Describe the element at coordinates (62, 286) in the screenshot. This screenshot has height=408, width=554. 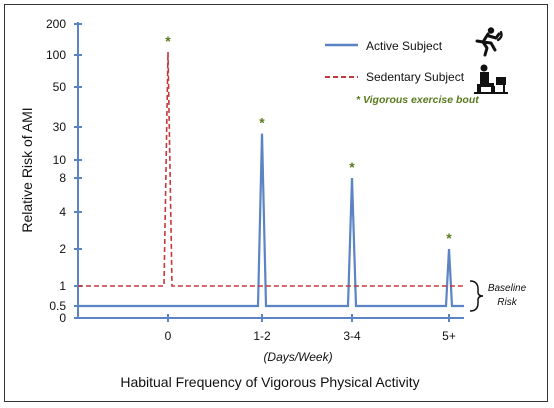
I see `y-tick-label: 1` at that location.